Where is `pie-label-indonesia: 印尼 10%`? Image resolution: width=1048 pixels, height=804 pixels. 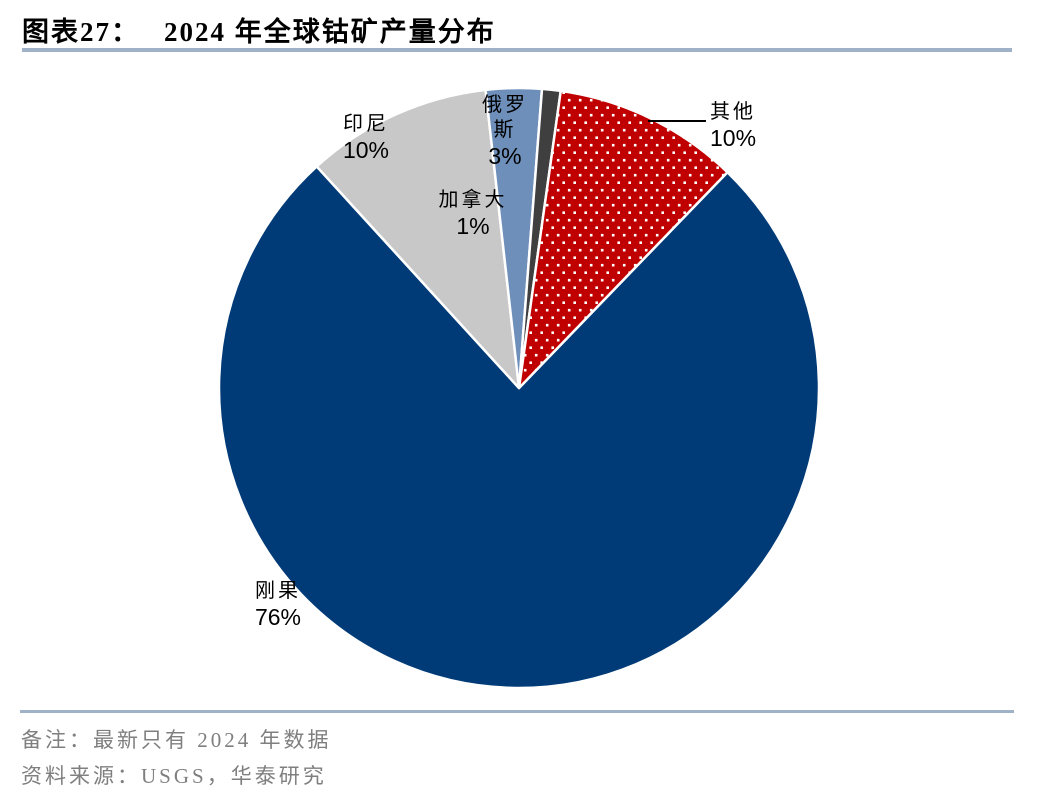 pie-label-indonesia: 印尼 10% is located at coordinates (366, 137).